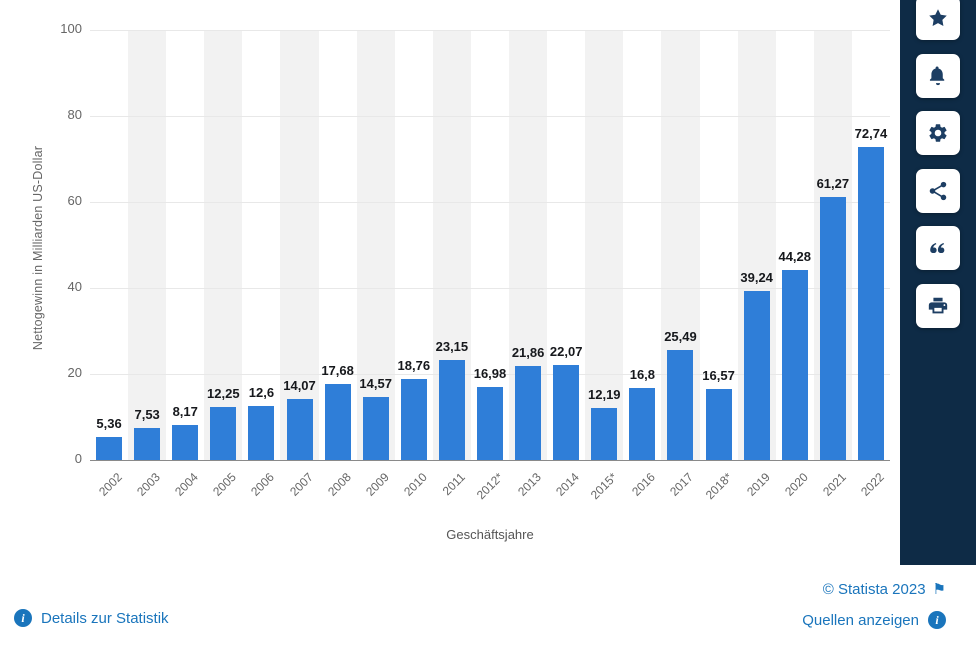 The height and width of the screenshot is (648, 976). What do you see at coordinates (528, 352) in the screenshot?
I see `bar-value-label: 21,86` at bounding box center [528, 352].